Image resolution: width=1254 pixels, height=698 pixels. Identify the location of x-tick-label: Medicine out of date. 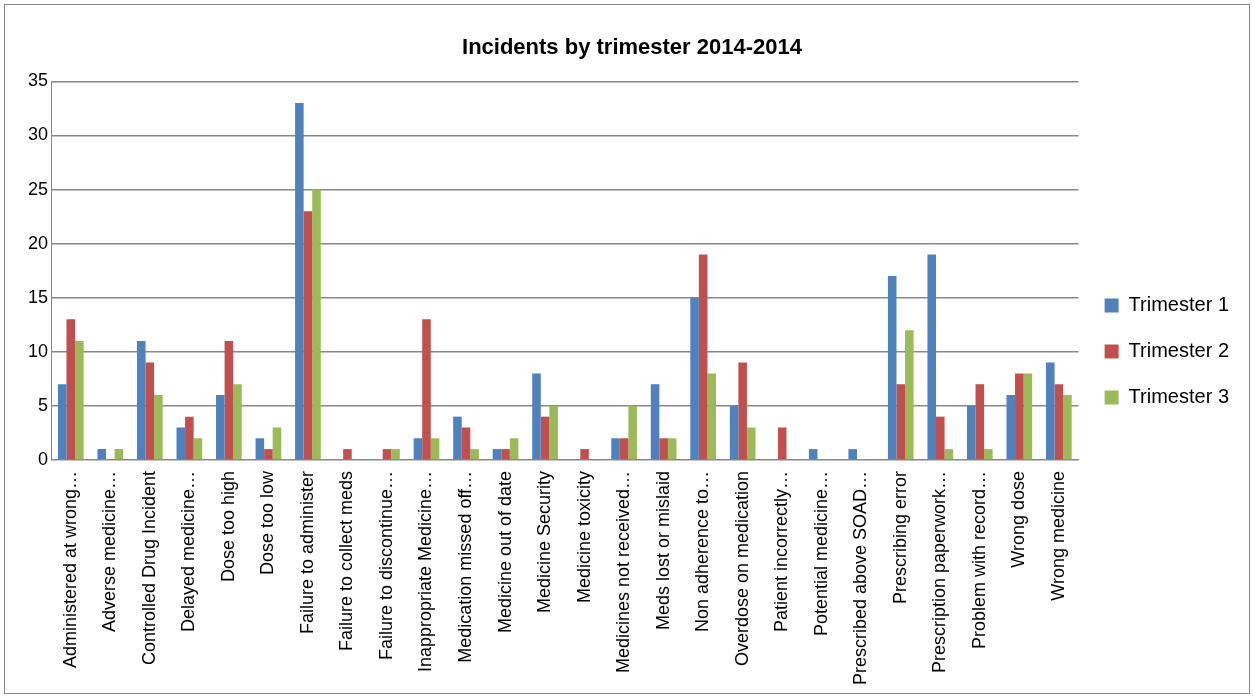
(504, 552).